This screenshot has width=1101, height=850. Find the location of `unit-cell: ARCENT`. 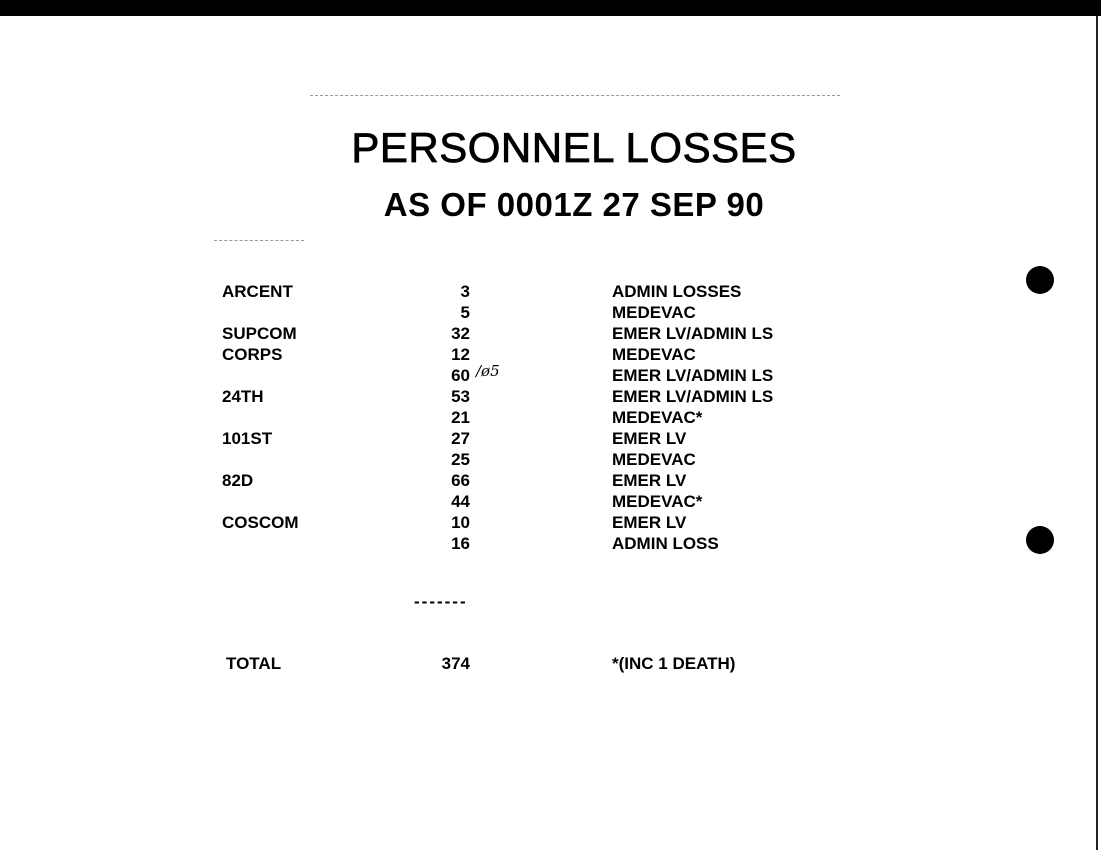

unit-cell: ARCENT is located at coordinates (257, 291).